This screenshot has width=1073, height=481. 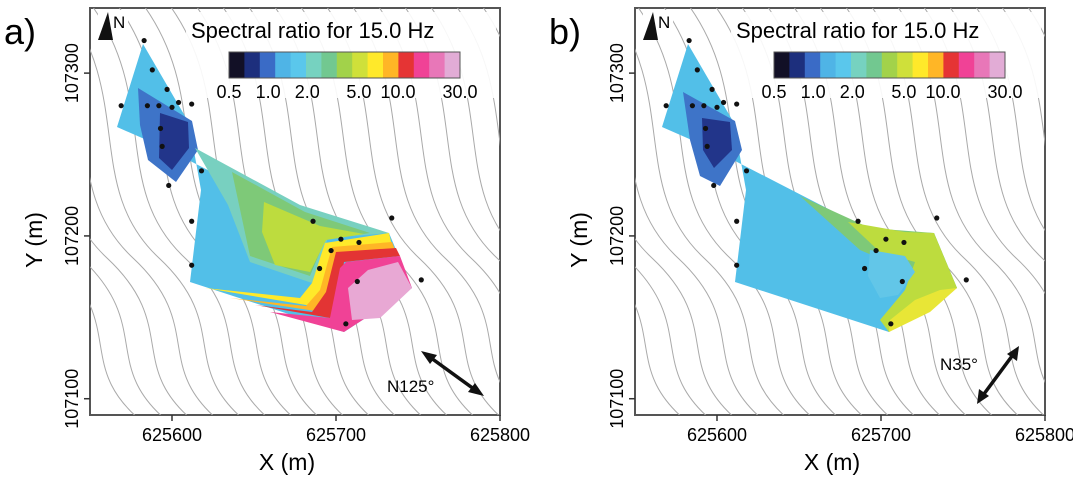 I want to click on colorbar-title-a: Spectral ratio for 15.0 Hz, so click(x=312, y=30).